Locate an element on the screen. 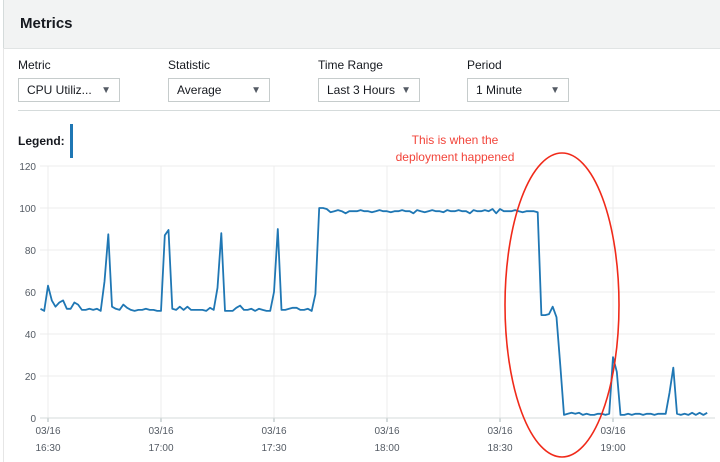  legend-swatch is located at coordinates (71, 141).